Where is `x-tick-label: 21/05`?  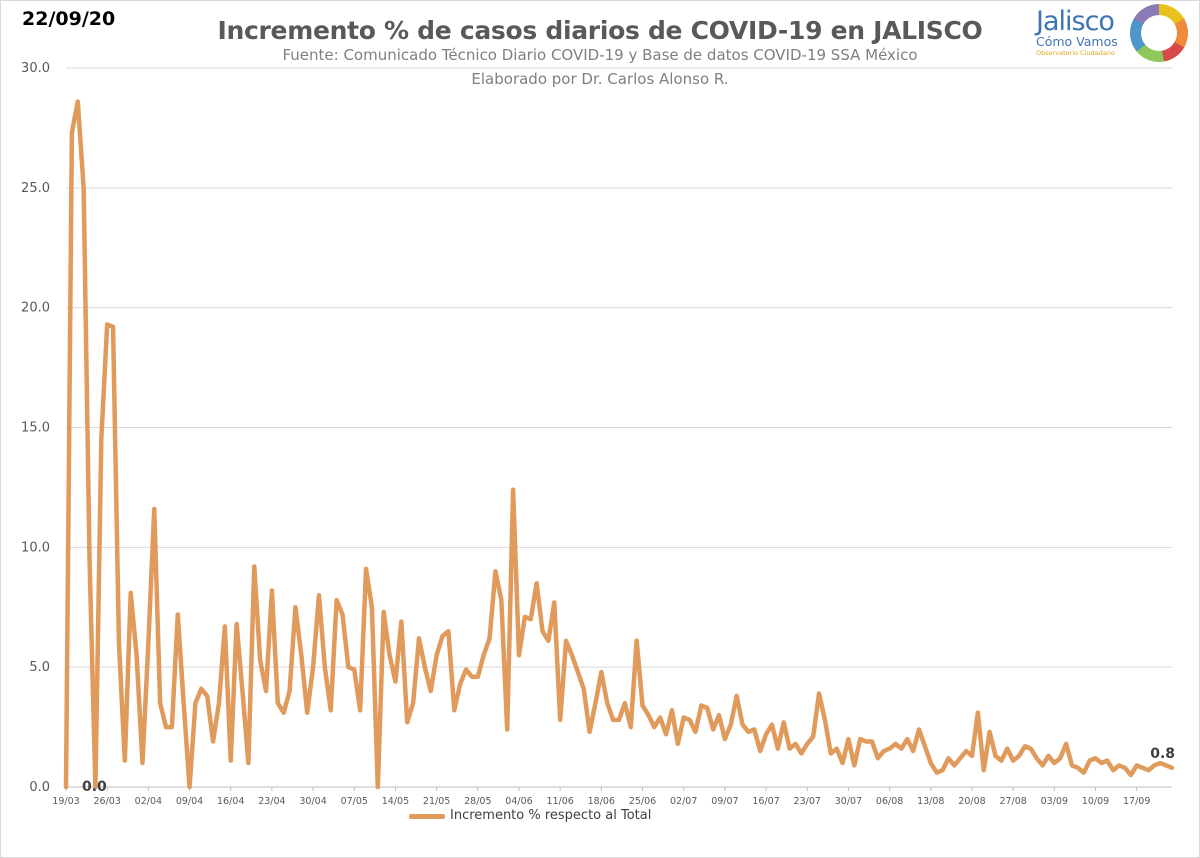 x-tick-label: 21/05 is located at coordinates (436, 801).